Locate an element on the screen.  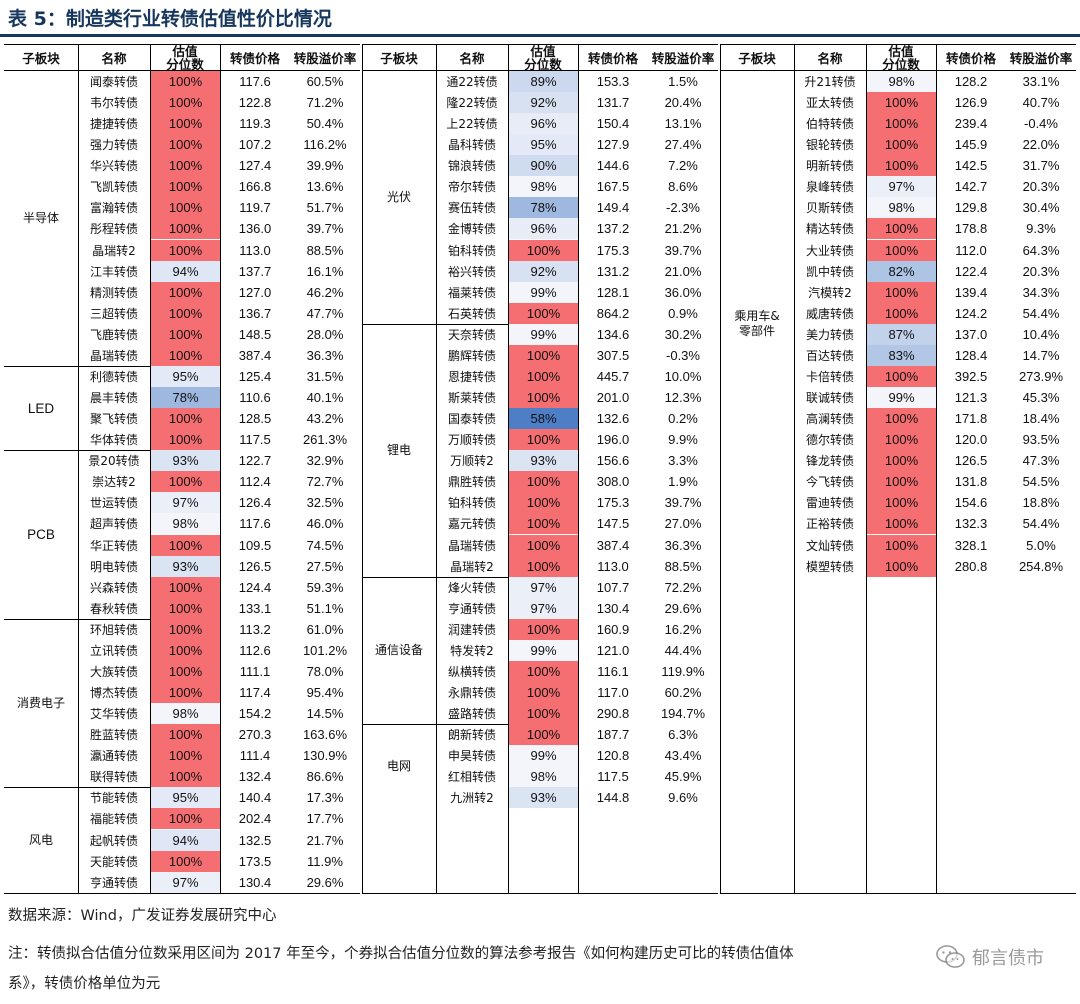
table-row: 升21转债 98% 128.2 33.1% is located at coordinates (898, 81).